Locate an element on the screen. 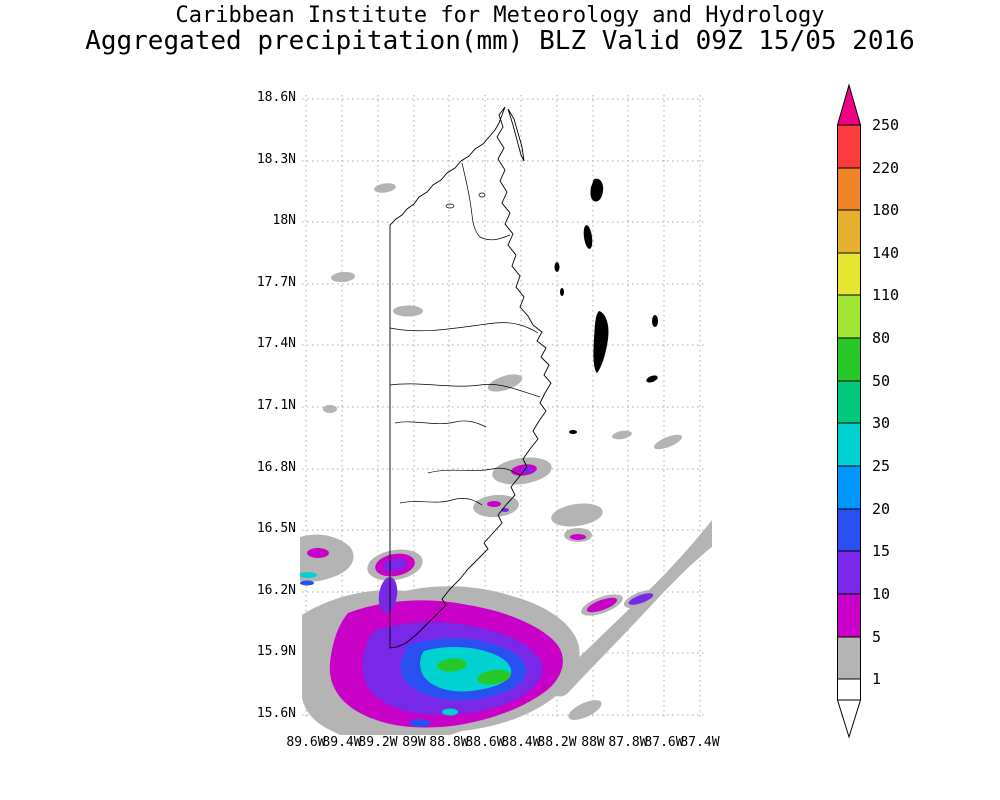  colorbar-tick-label: 25 is located at coordinates (881, 466).